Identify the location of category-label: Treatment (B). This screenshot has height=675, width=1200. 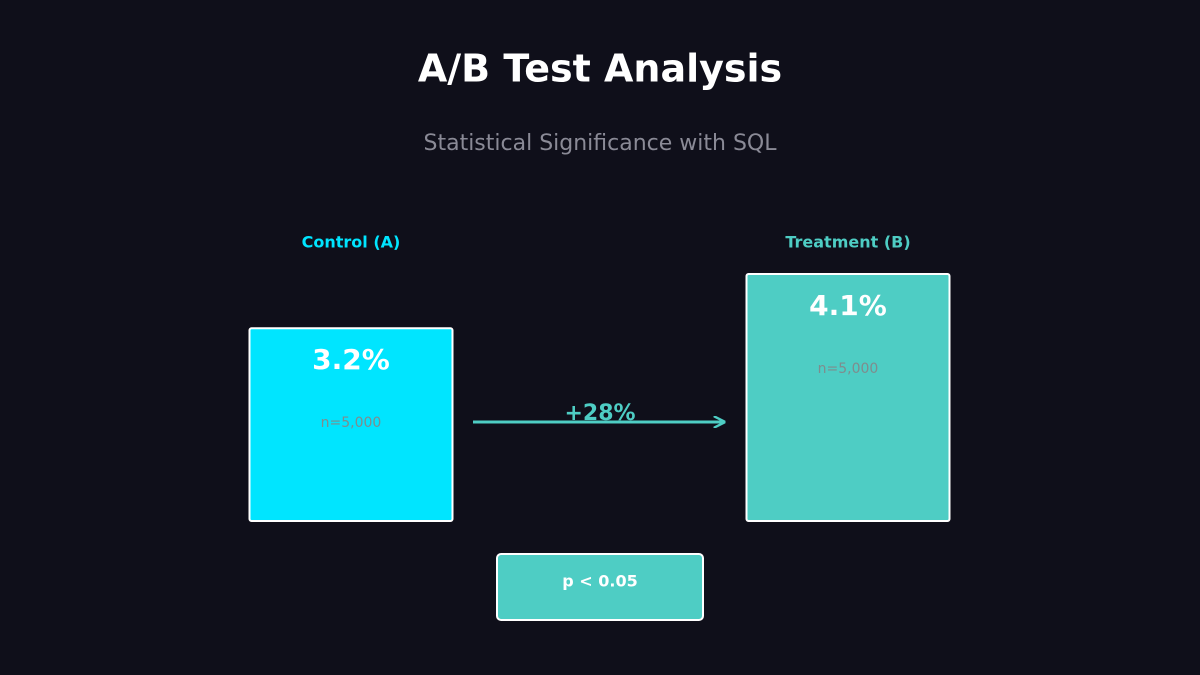
(847, 242).